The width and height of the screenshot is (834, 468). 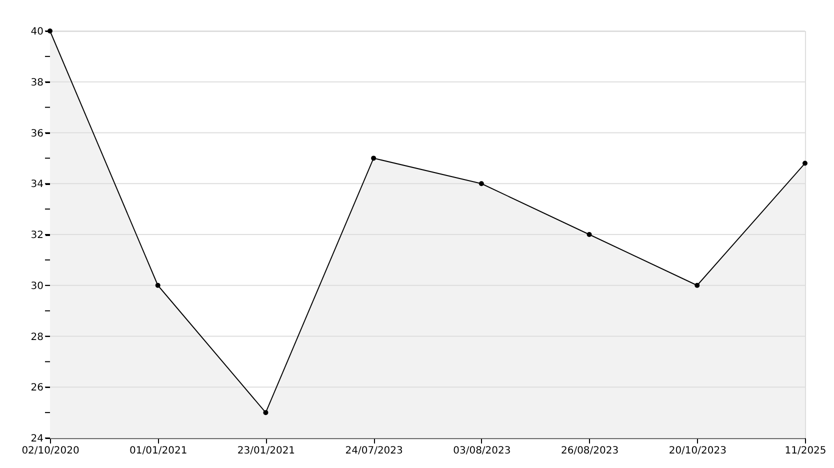 What do you see at coordinates (805, 451) in the screenshot?
I see `x-tick-label: 11/2025` at bounding box center [805, 451].